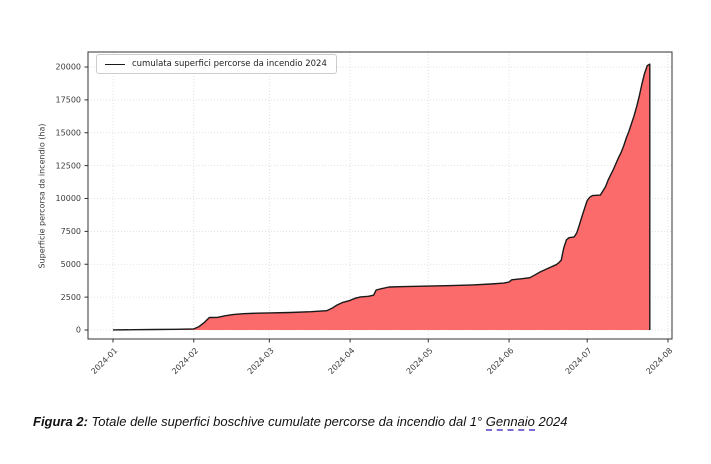 This screenshot has width=711, height=464. I want to click on y-tick-label: 0, so click(78, 330).